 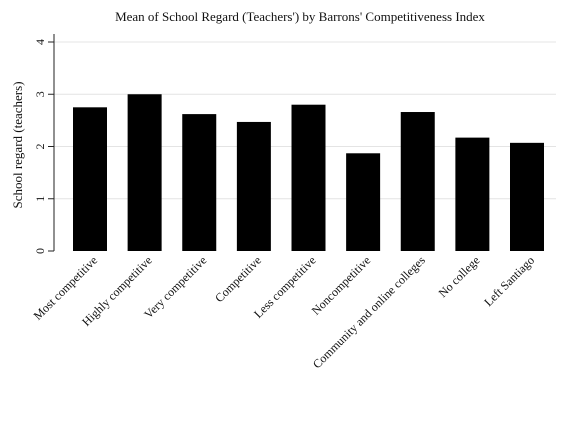 I want to click on y-tick-label: 2, so click(x=40, y=147).